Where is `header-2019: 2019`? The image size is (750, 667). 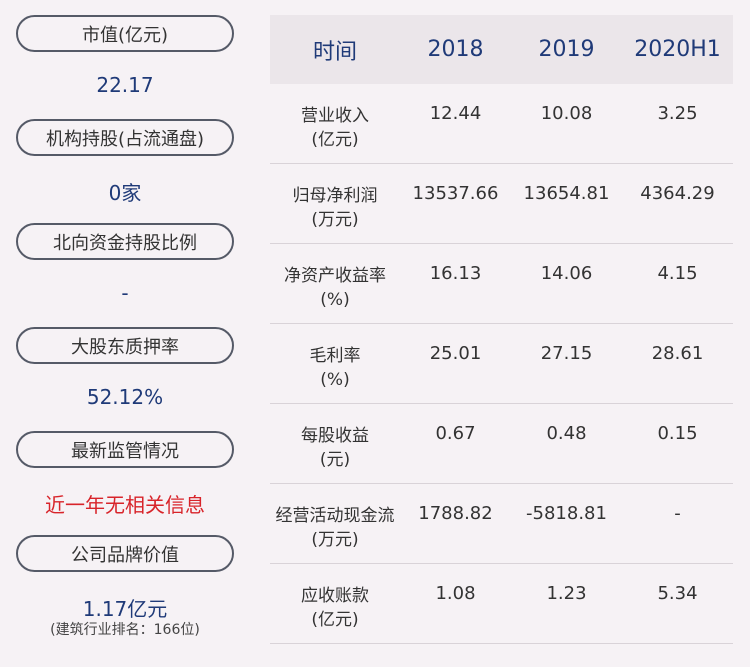 header-2019: 2019 is located at coordinates (566, 49).